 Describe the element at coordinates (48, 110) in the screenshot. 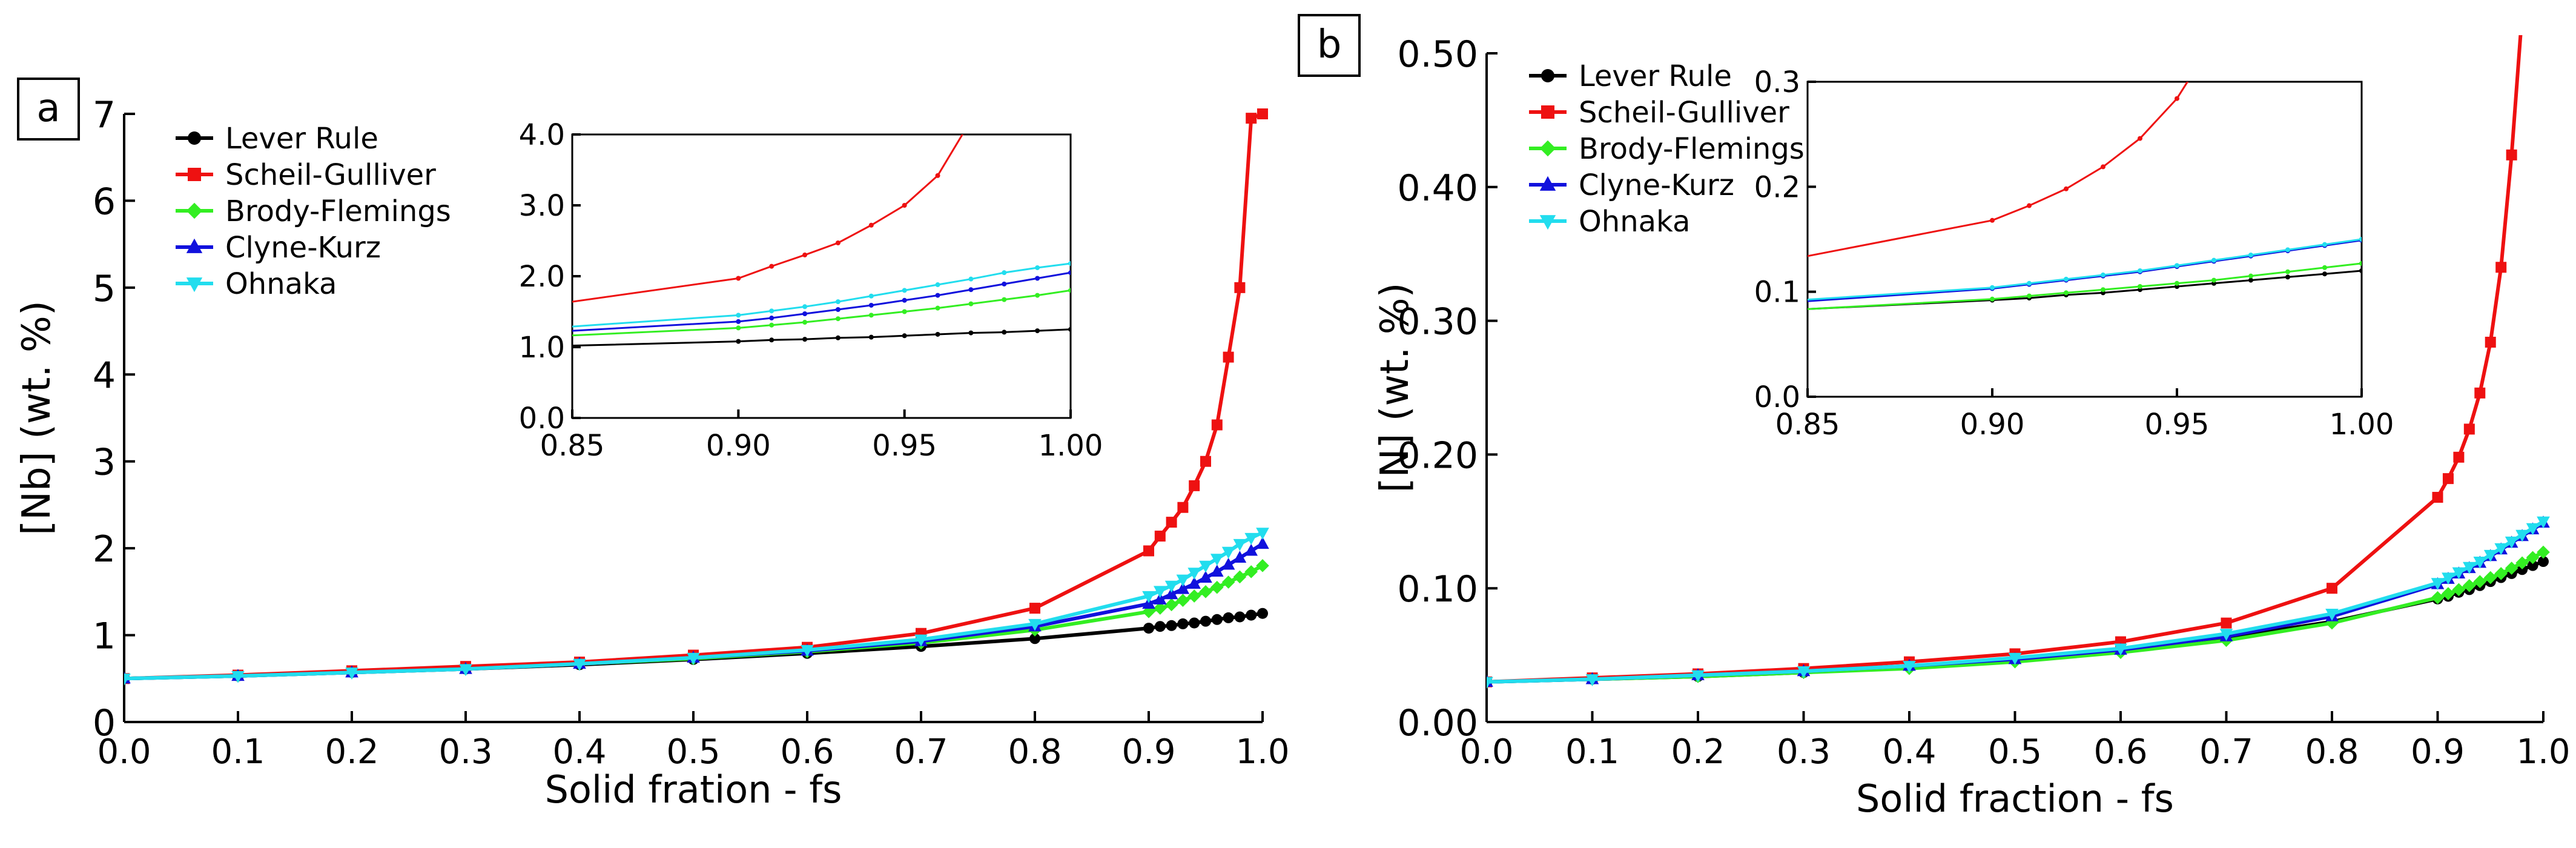

I see `panel-label-box` at that location.